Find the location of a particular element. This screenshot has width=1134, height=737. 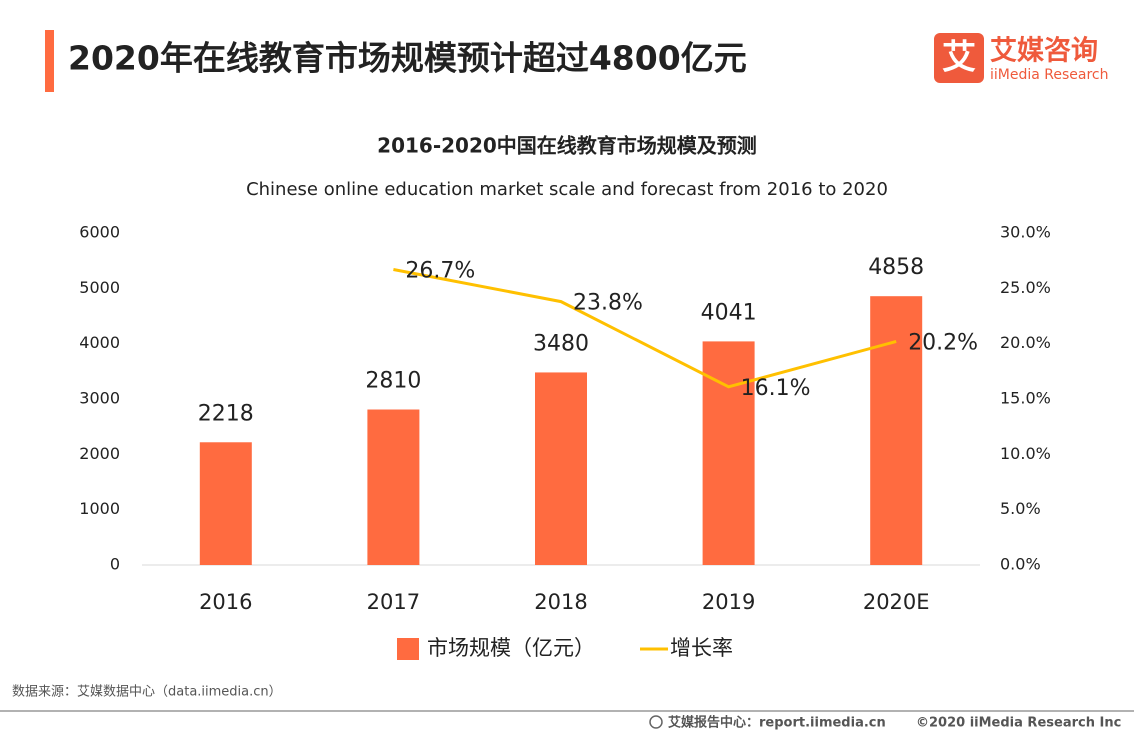

y2-tick-label: 10.0% is located at coordinates (1025, 453).